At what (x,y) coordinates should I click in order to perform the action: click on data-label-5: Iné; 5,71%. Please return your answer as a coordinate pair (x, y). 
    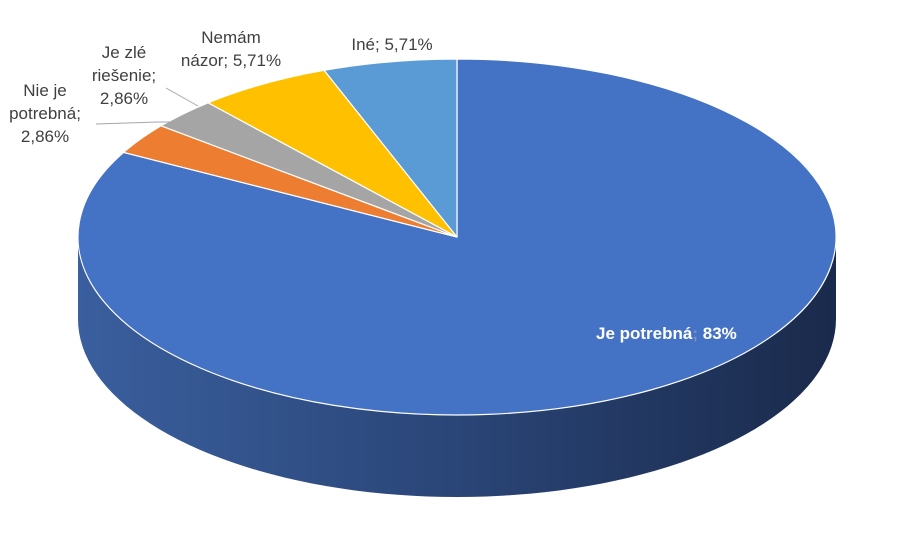
    Looking at the image, I should click on (391, 44).